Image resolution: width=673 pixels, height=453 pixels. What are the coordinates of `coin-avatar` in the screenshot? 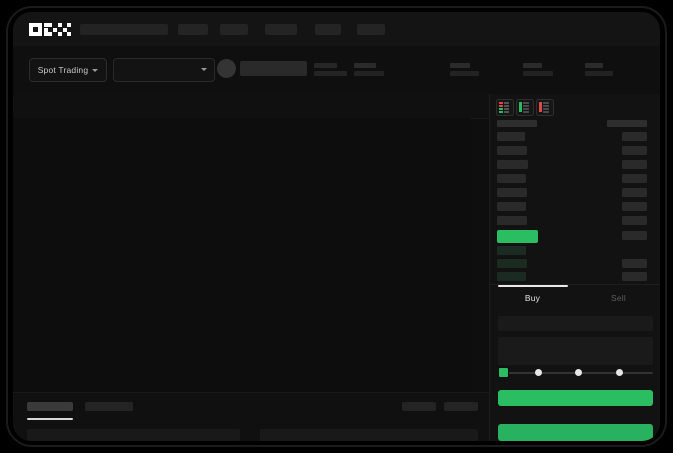 It's located at (226, 68).